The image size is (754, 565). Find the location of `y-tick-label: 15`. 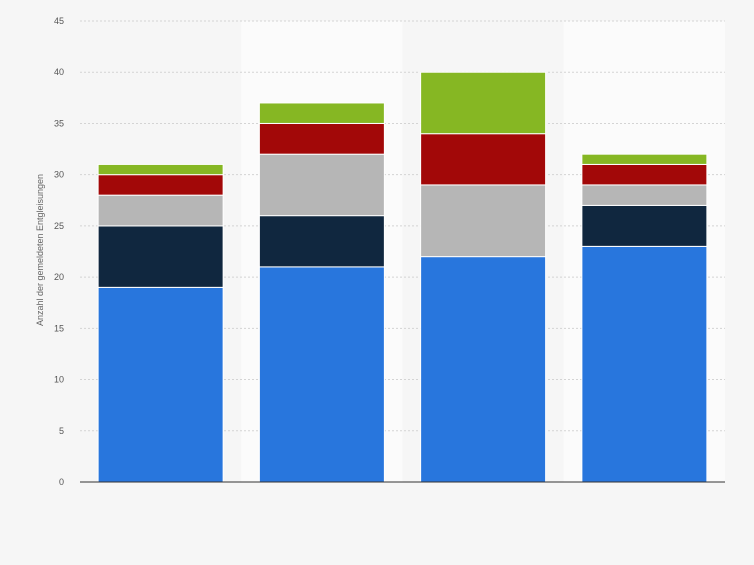

y-tick-label: 15 is located at coordinates (59, 328).